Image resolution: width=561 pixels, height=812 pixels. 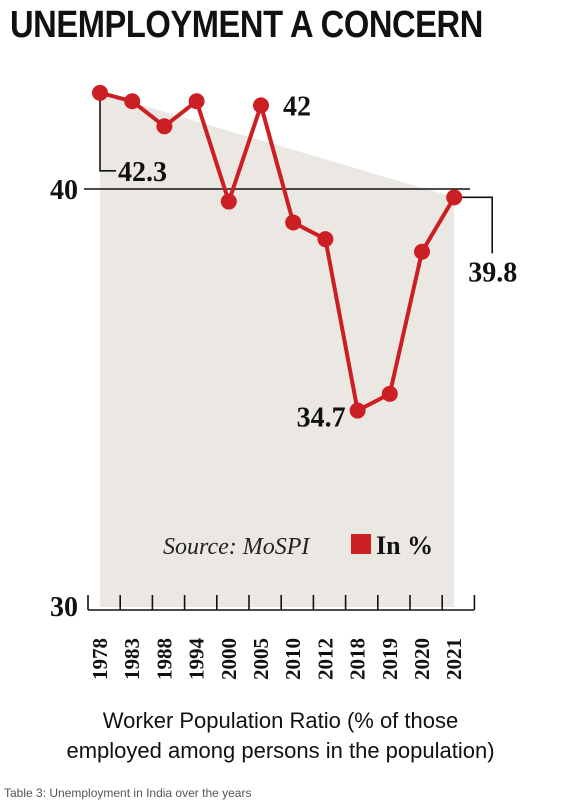 I want to click on legend-label: In %, so click(x=404, y=545).